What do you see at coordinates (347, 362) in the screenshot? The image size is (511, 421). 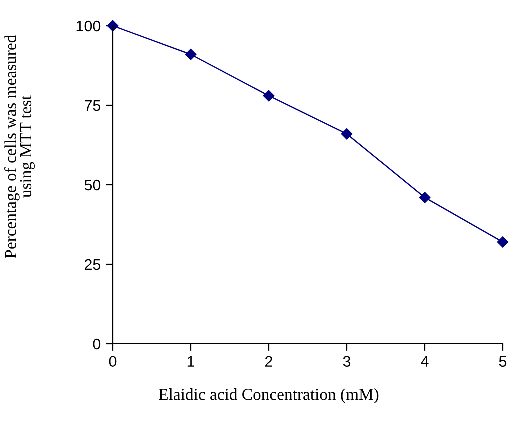 I see `x-tick-label: 3` at bounding box center [347, 362].